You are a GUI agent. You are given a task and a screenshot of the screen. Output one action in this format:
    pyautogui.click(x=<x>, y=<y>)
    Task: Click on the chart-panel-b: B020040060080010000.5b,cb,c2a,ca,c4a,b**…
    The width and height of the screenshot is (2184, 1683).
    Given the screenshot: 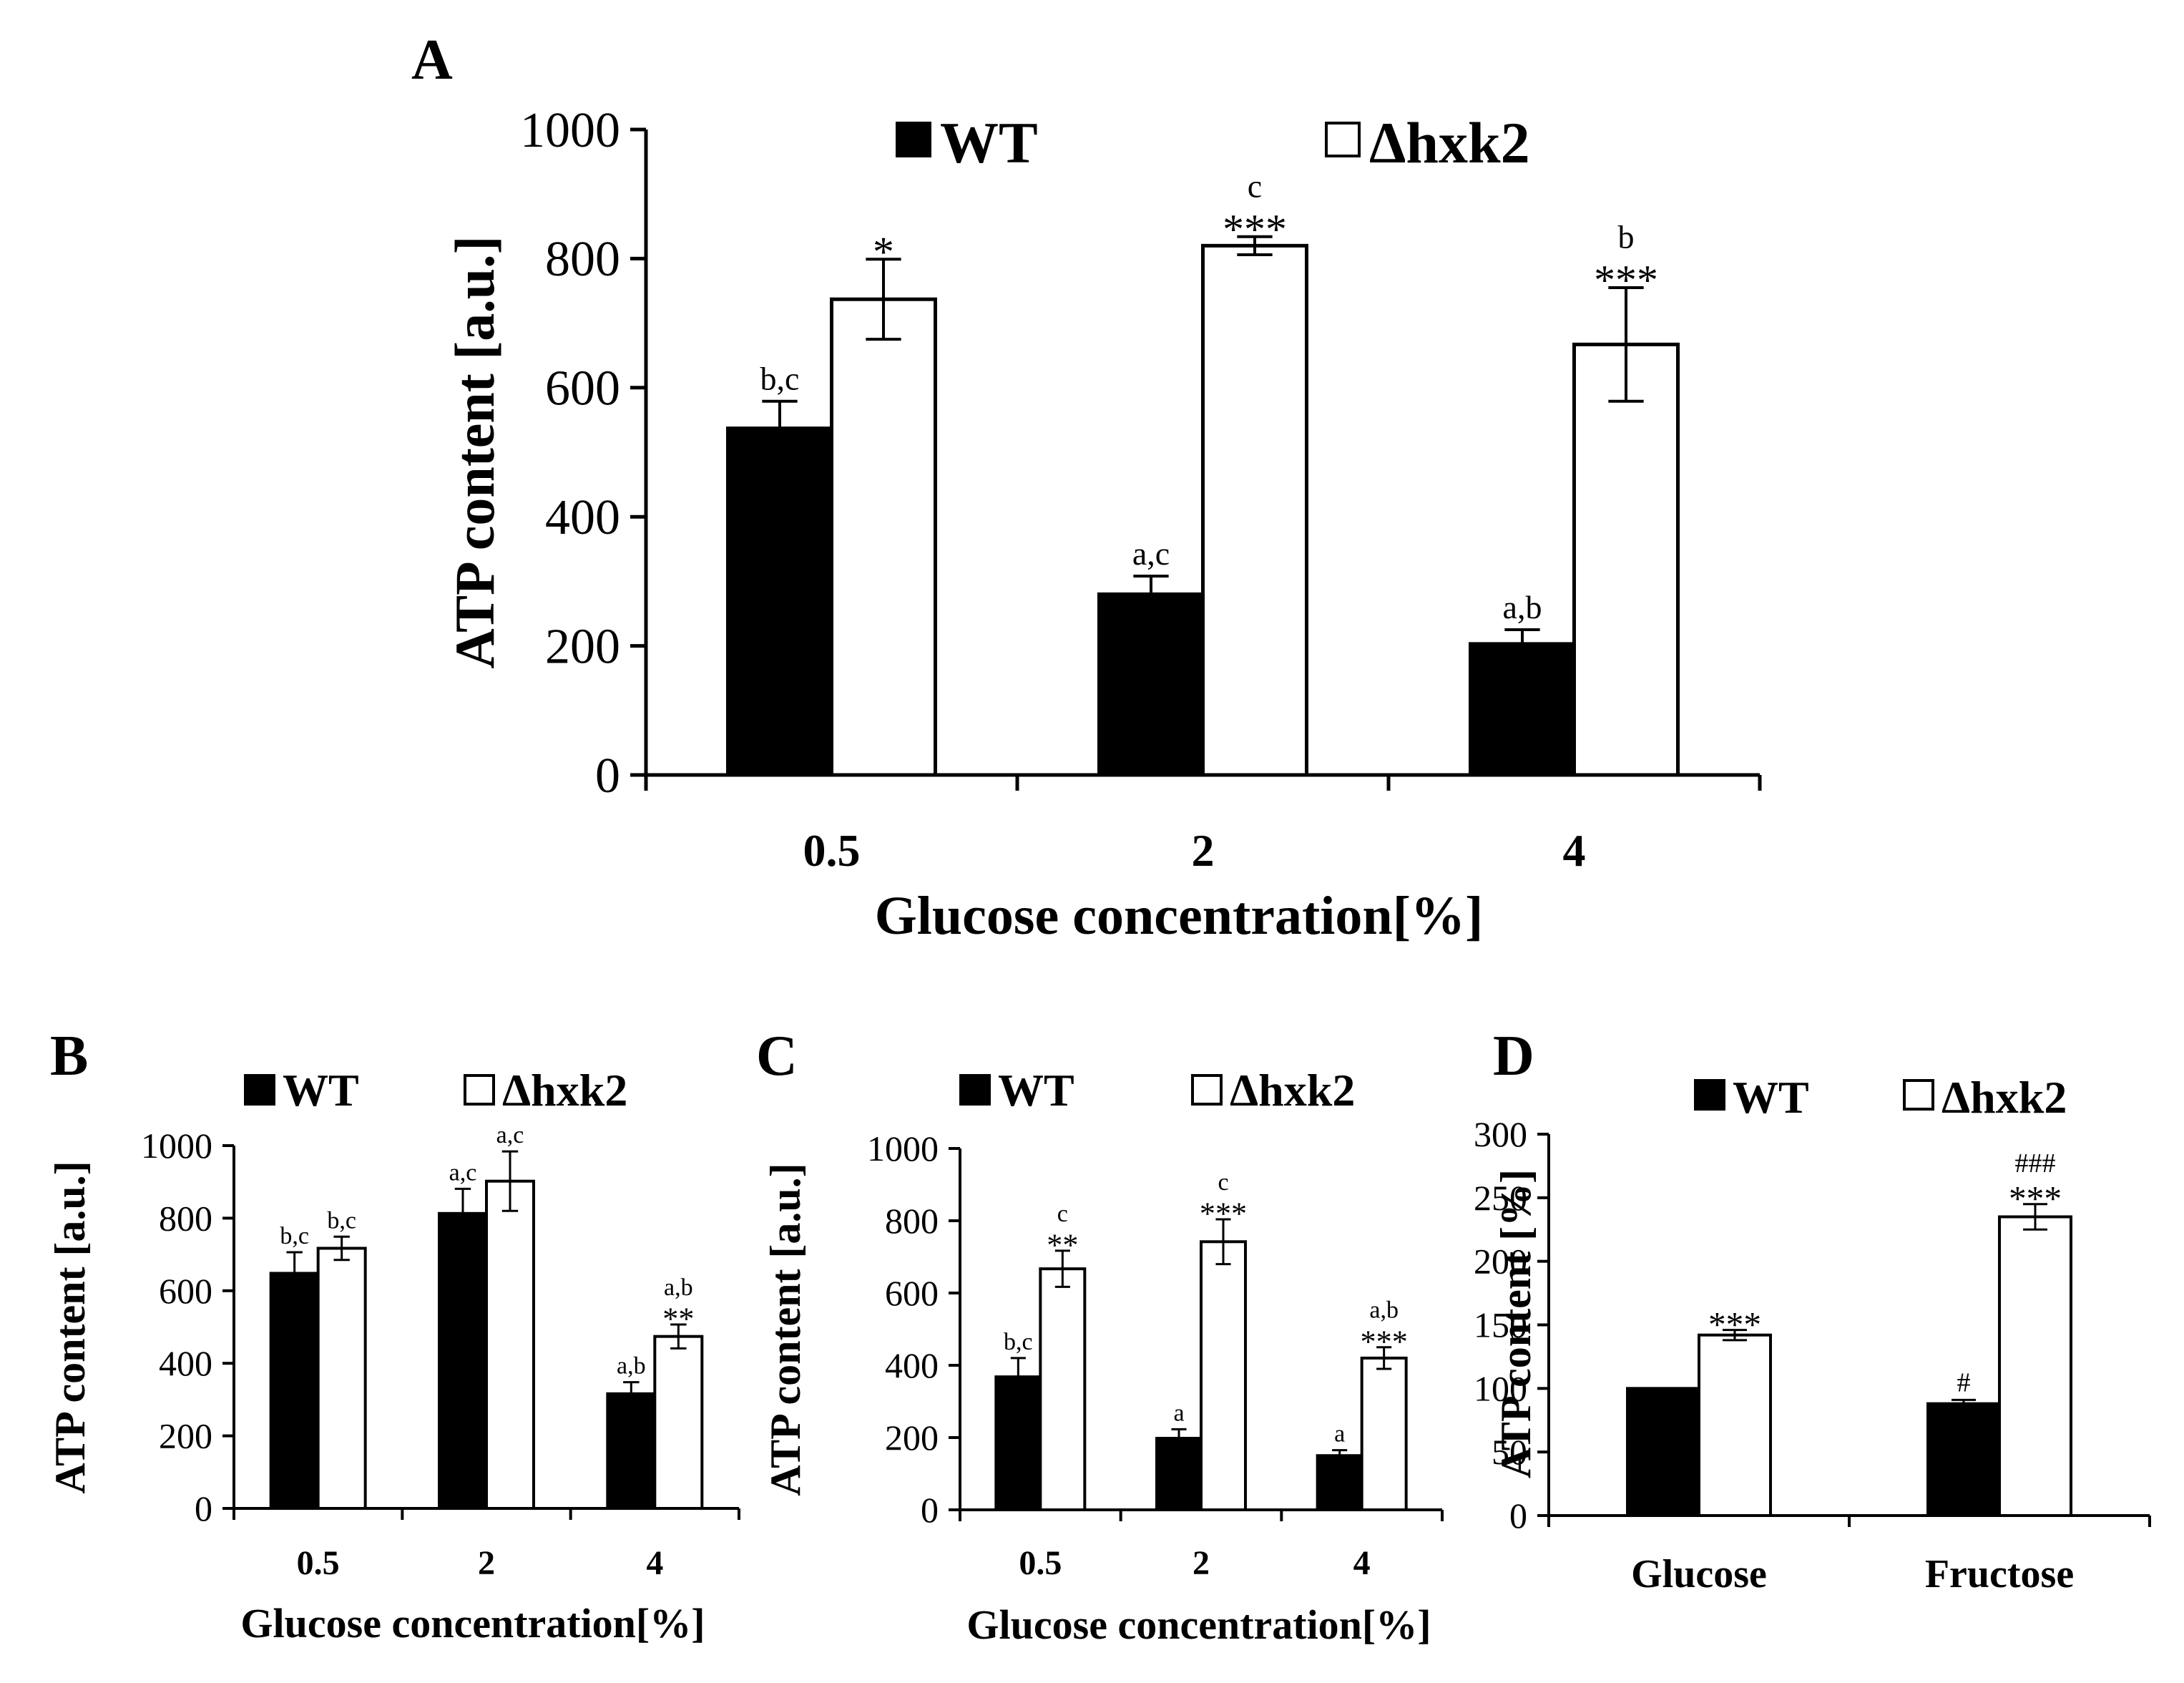 What is the action you would take?
    pyautogui.click(x=393, y=1336)
    